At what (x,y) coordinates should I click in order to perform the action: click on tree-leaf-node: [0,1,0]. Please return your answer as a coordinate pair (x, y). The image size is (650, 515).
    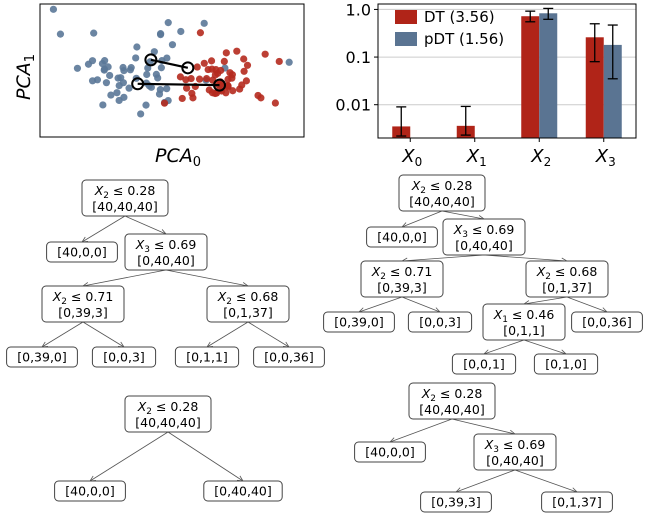
    Looking at the image, I should click on (566, 364).